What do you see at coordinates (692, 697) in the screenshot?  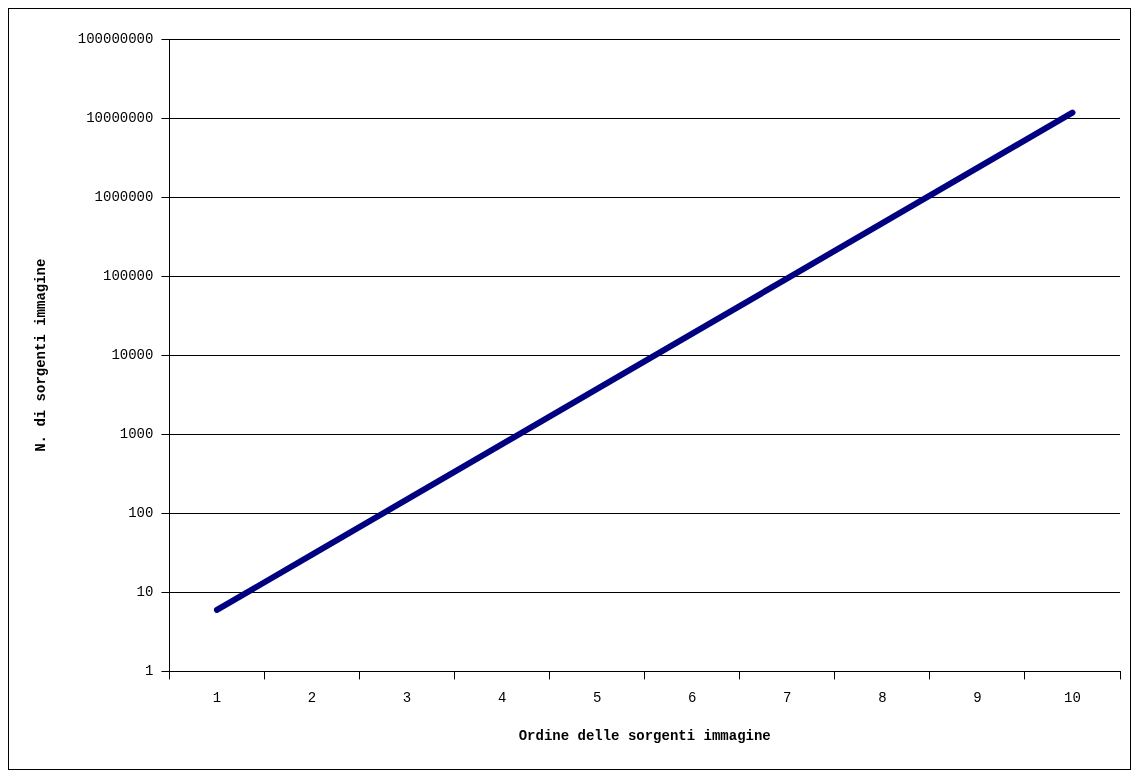 I see `x-tick-label: 6` at bounding box center [692, 697].